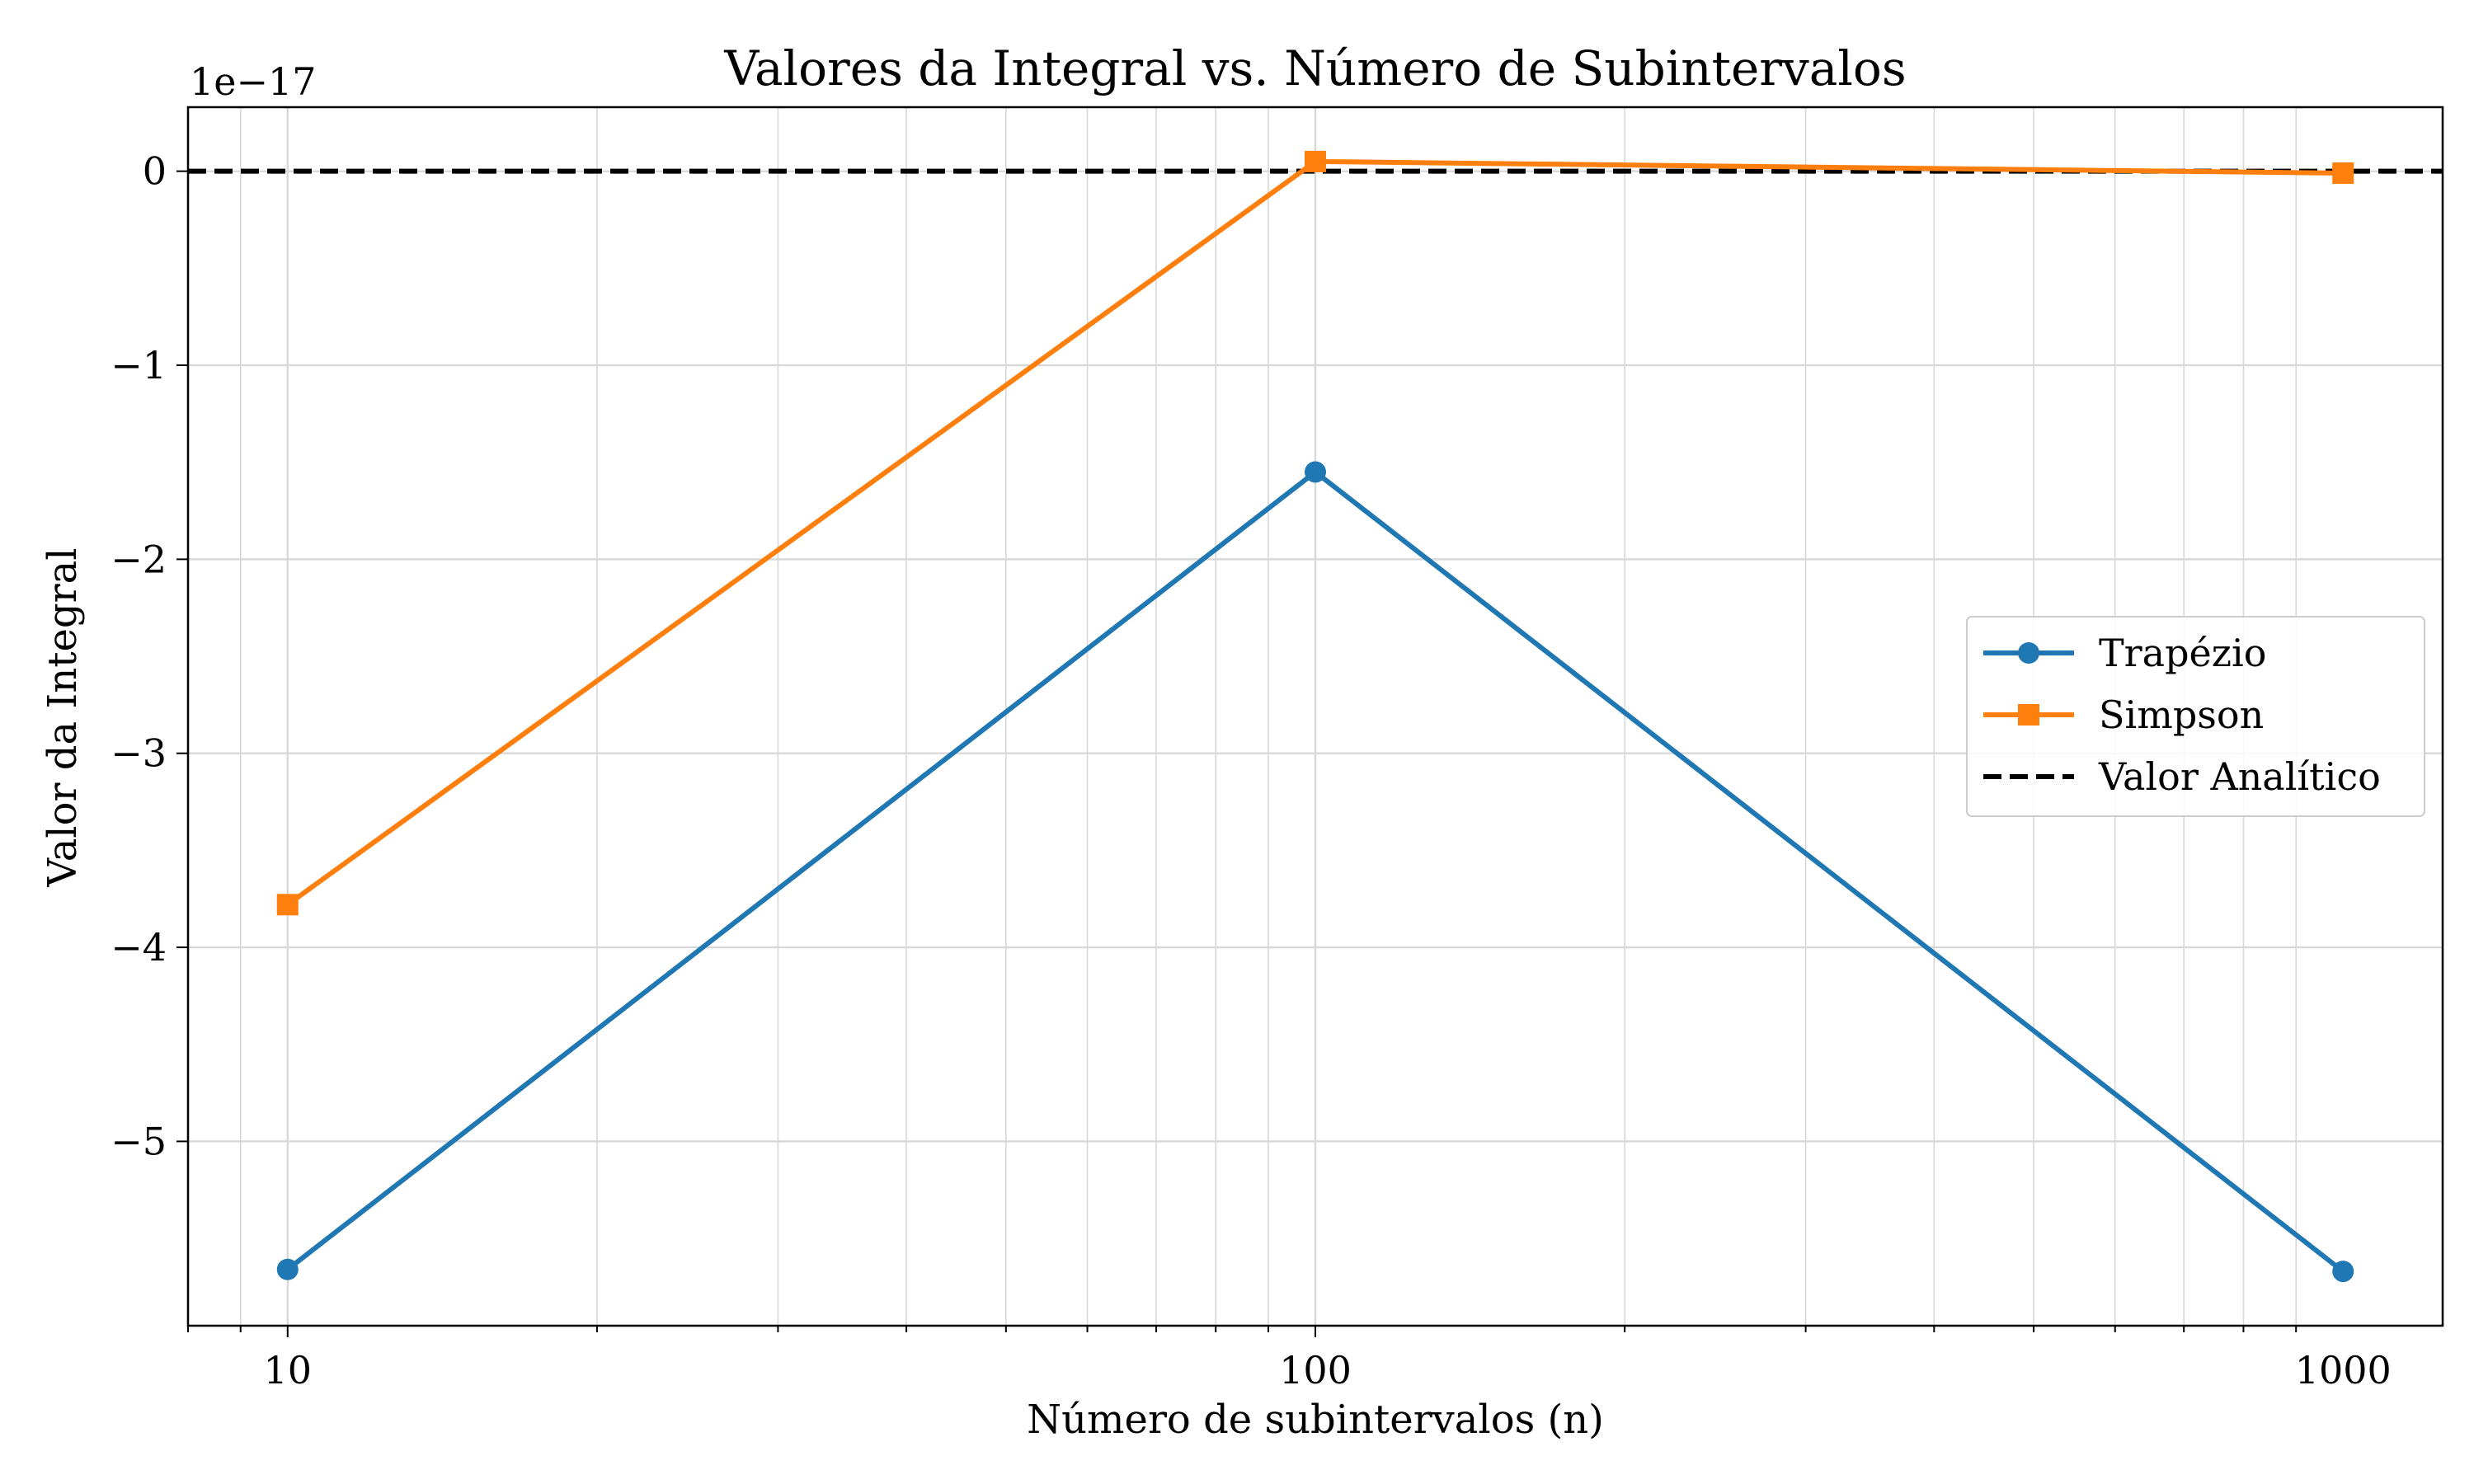 This screenshot has width=2474, height=1484. Describe the element at coordinates (155, 171) in the screenshot. I see `y-tick-label: 0` at that location.